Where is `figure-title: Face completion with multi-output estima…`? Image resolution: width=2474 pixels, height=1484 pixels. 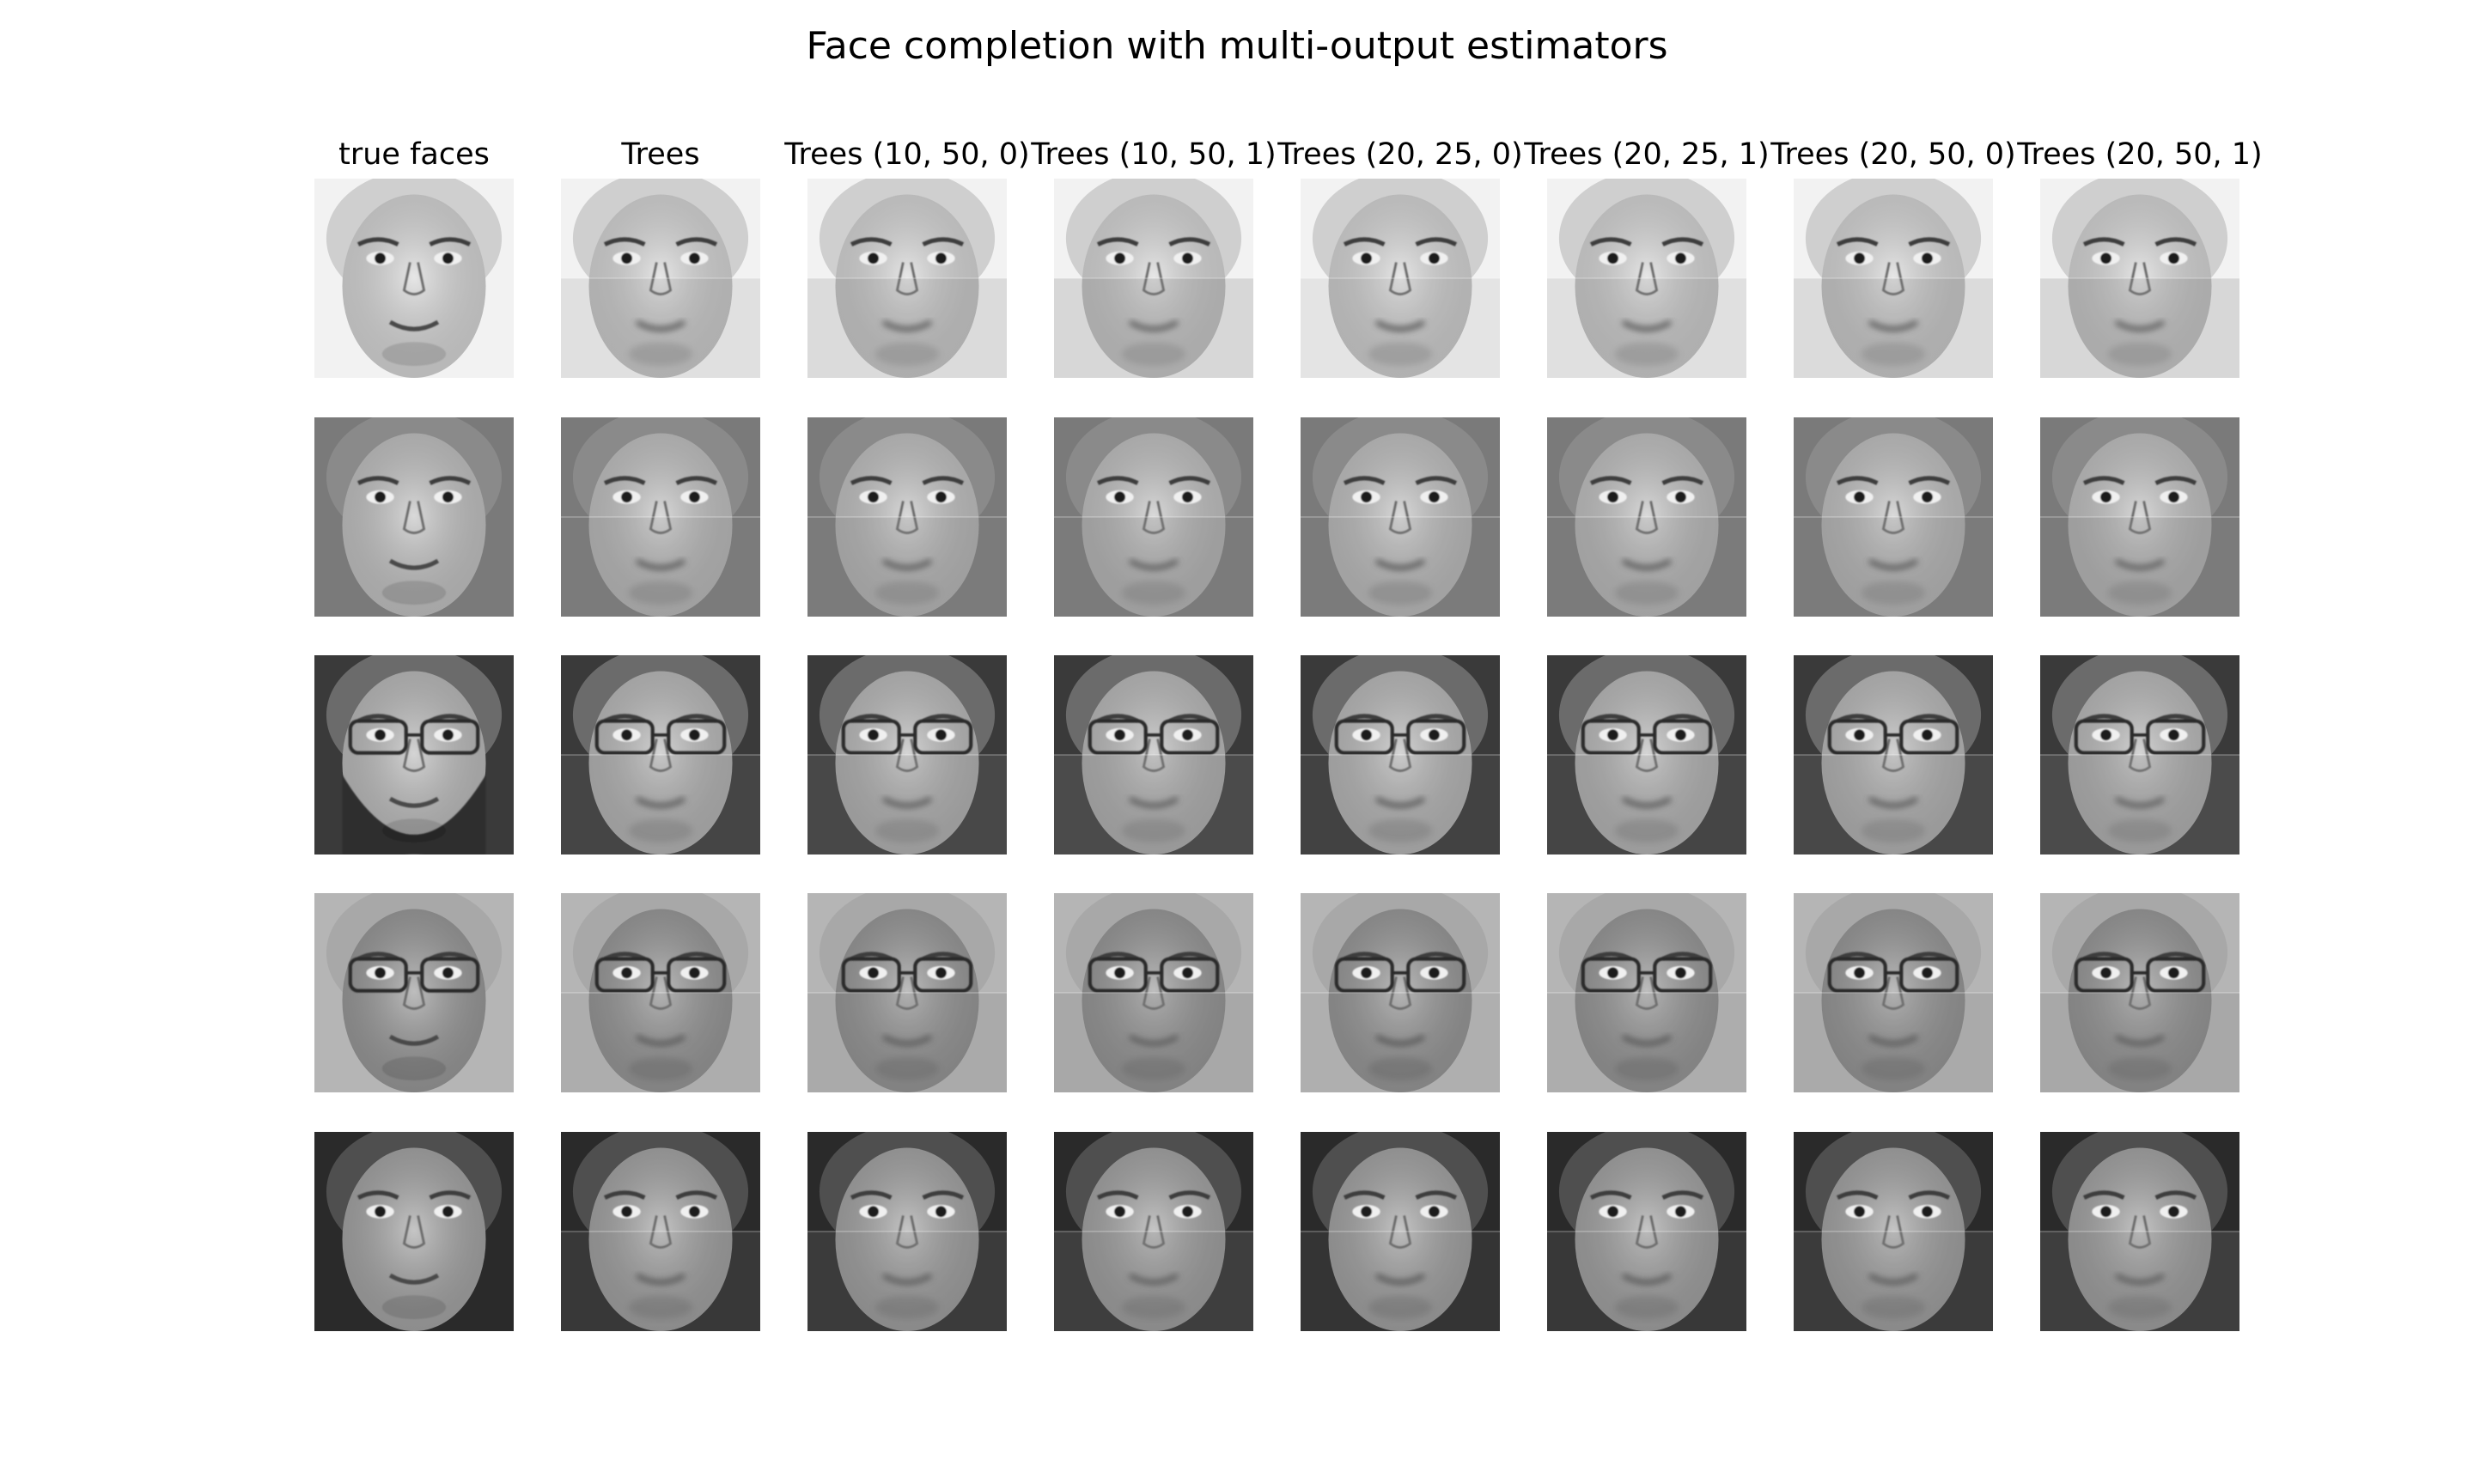 figure-title: Face completion with multi-output estima… is located at coordinates (1237, 46).